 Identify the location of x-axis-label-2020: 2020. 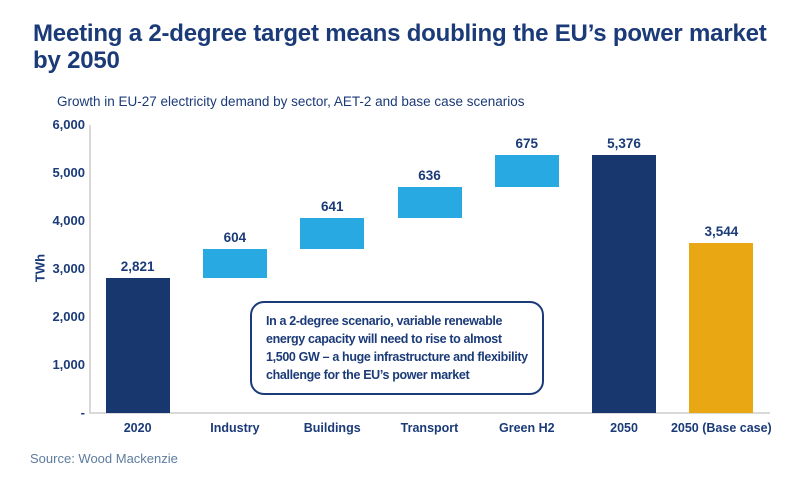
(137, 428).